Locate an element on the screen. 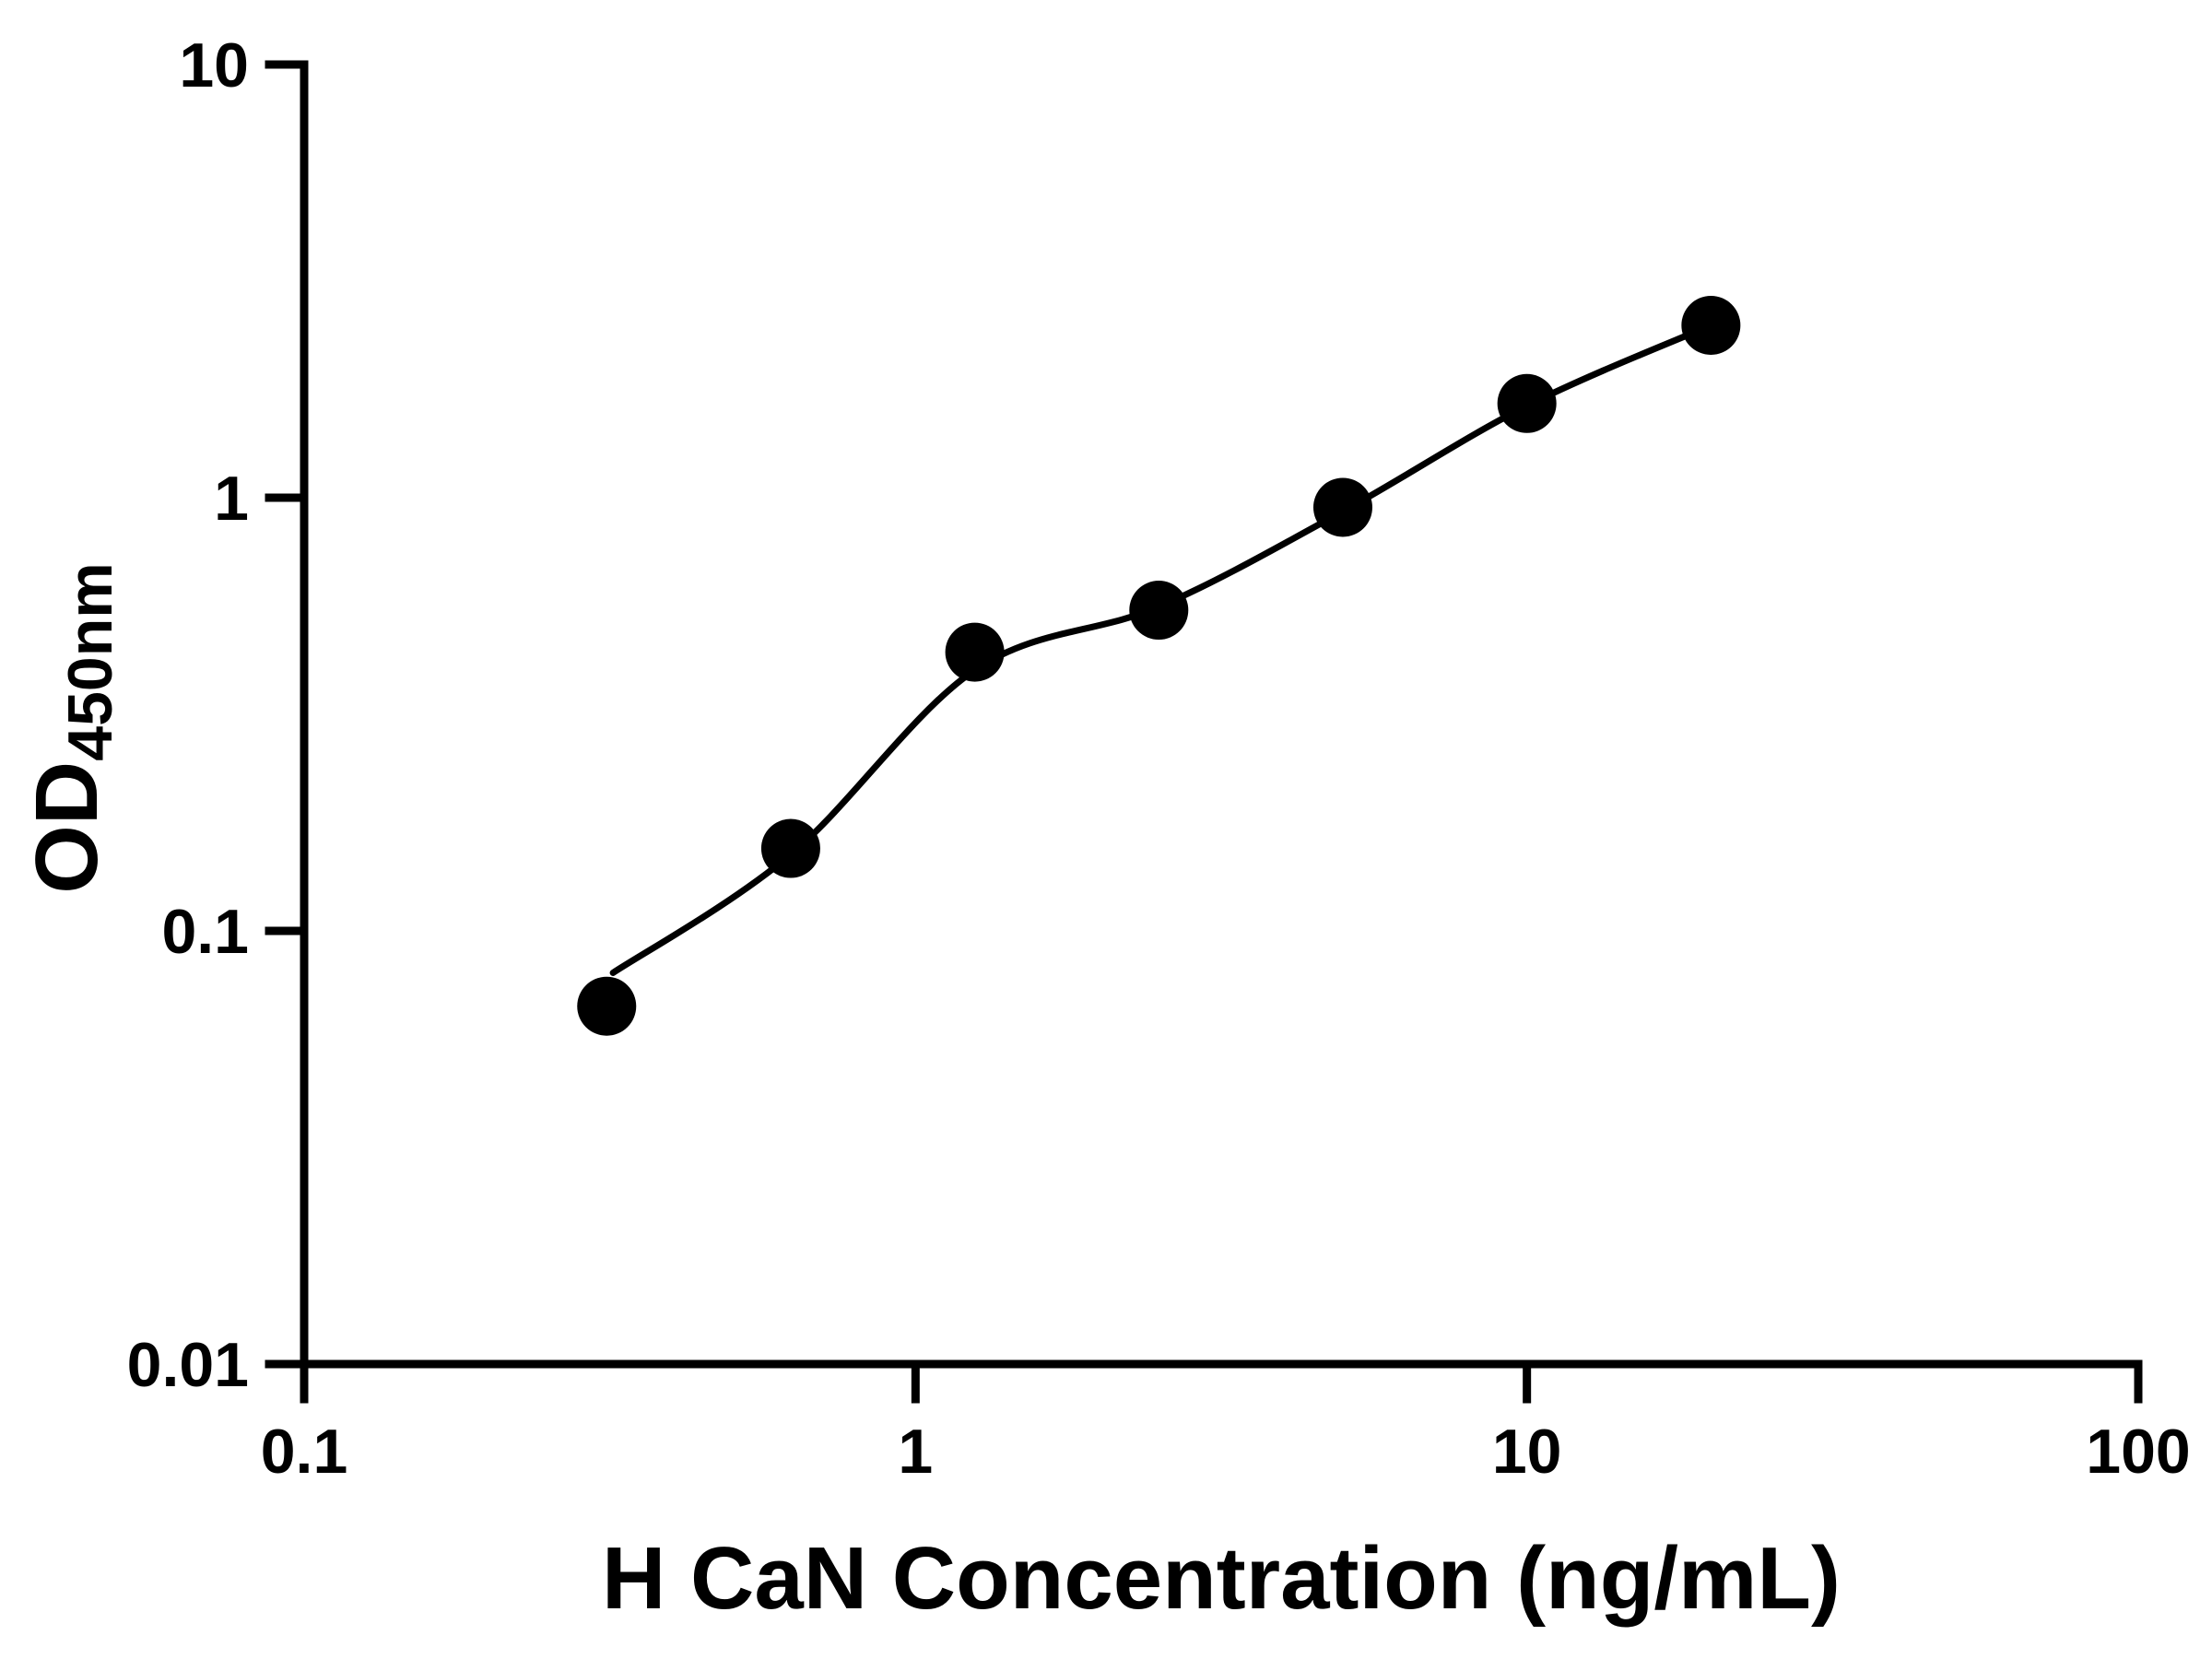  y-axis-title-main: OD is located at coordinates (67, 827).